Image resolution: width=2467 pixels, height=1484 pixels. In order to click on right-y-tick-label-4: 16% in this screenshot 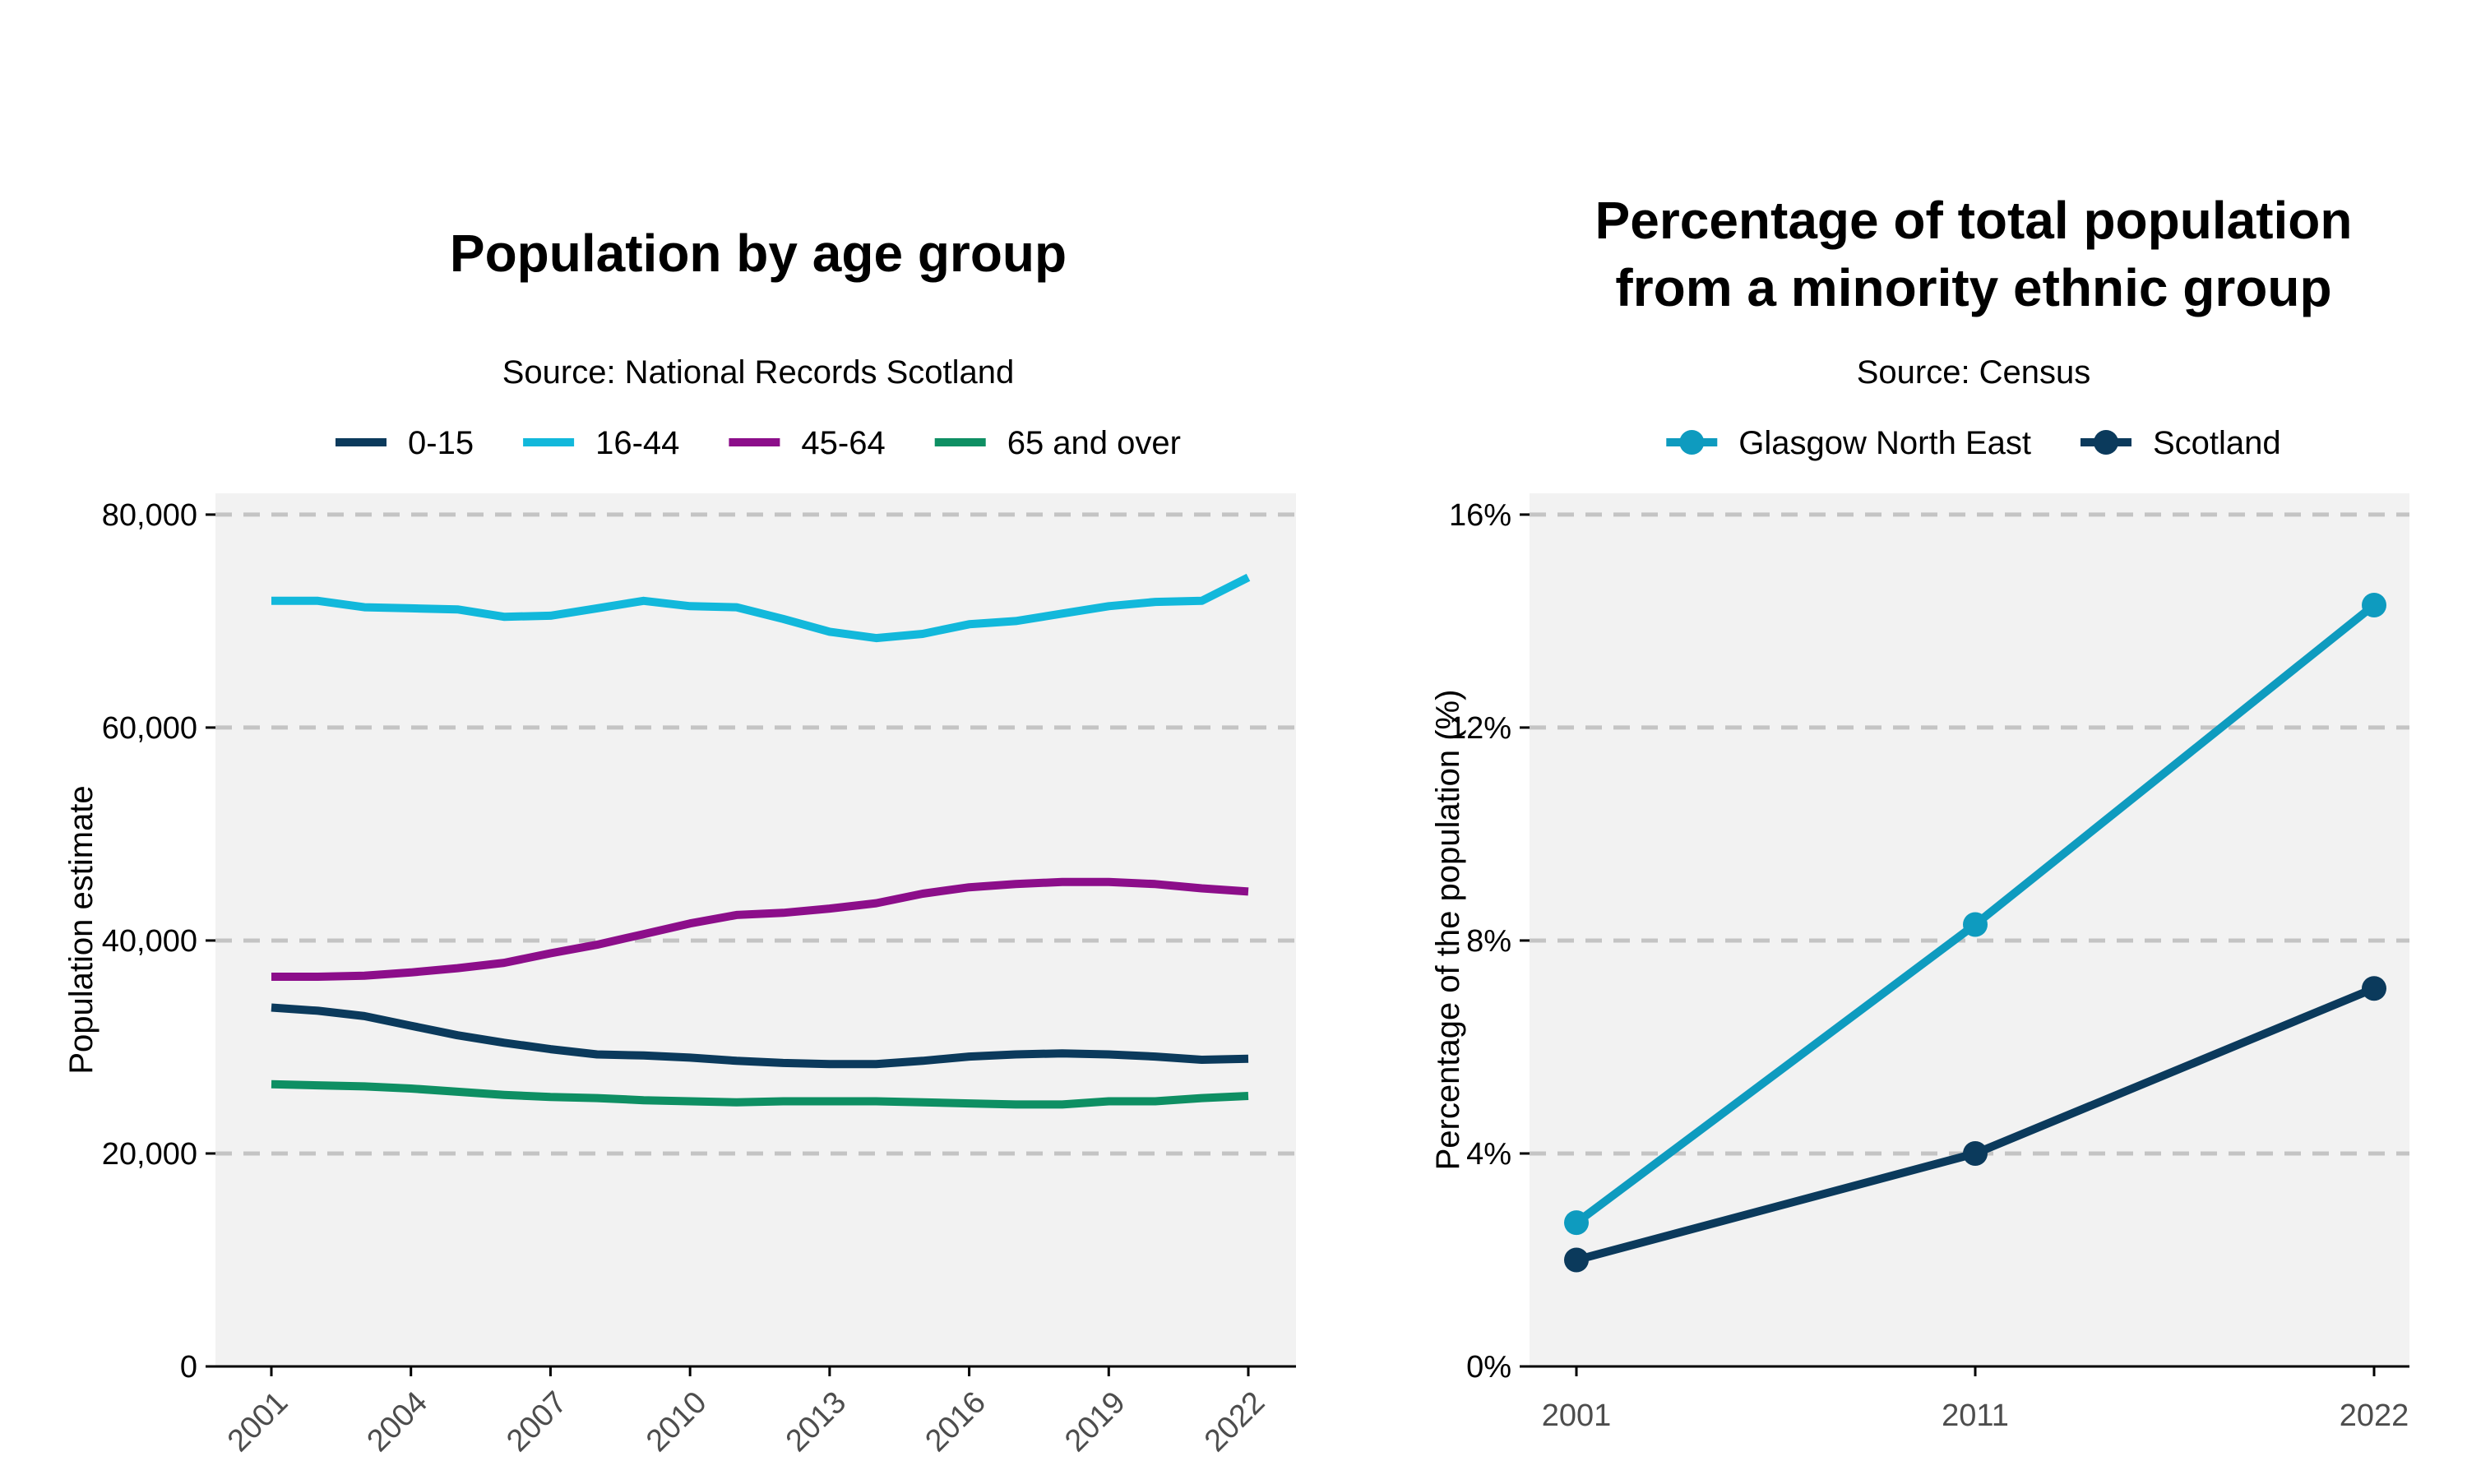, I will do `click(1480, 516)`.